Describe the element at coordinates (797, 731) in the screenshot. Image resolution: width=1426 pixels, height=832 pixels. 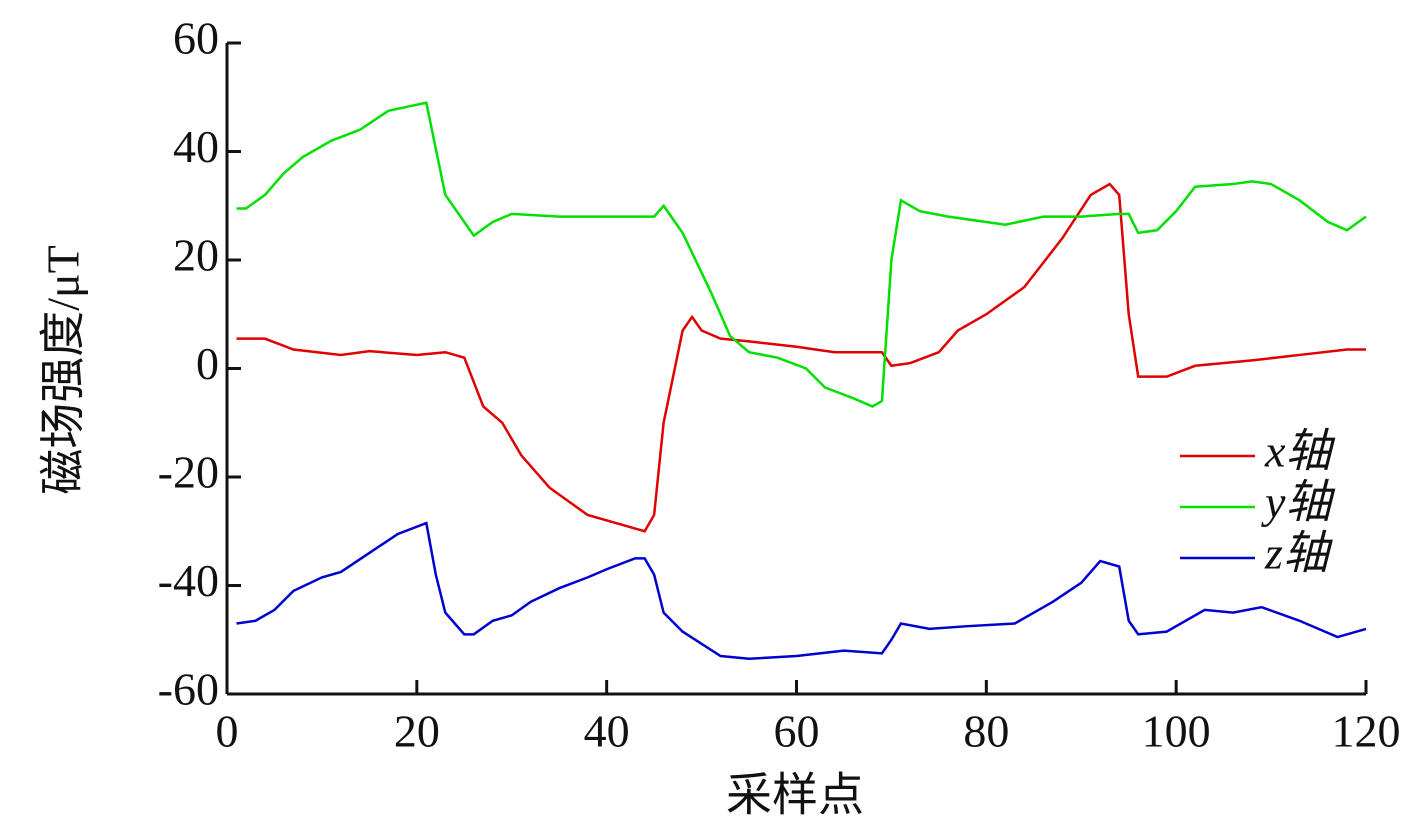
I see `x-tick-label: 60` at that location.